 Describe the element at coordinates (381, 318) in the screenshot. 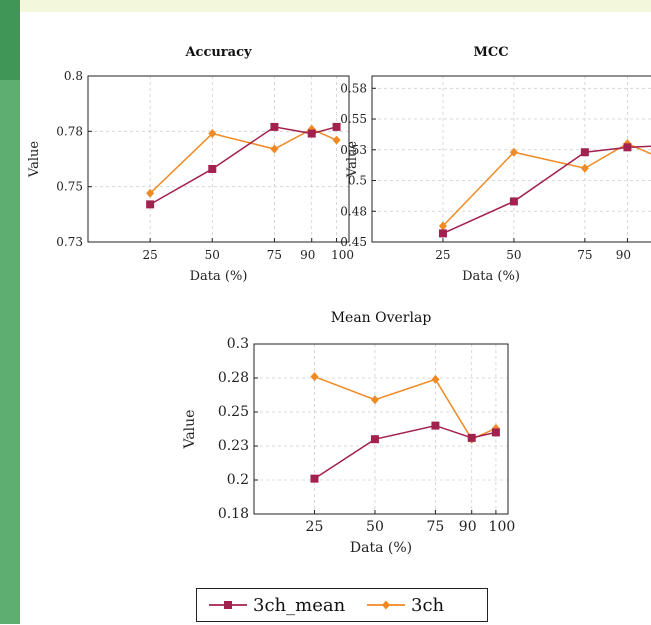

I see `chart-title: Mean Overlap` at that location.